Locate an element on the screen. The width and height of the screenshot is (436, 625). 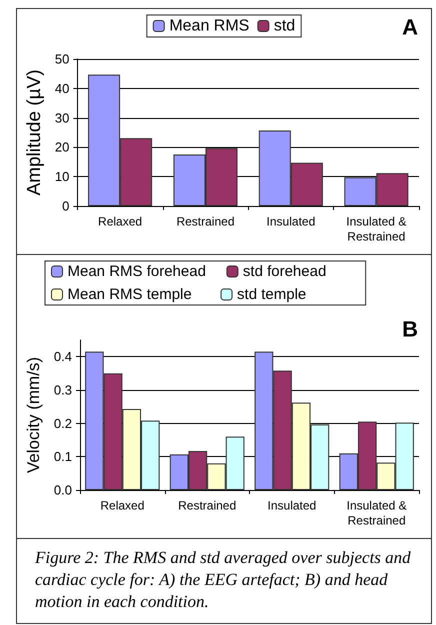
y-tick-label: 20 is located at coordinates (62, 147).